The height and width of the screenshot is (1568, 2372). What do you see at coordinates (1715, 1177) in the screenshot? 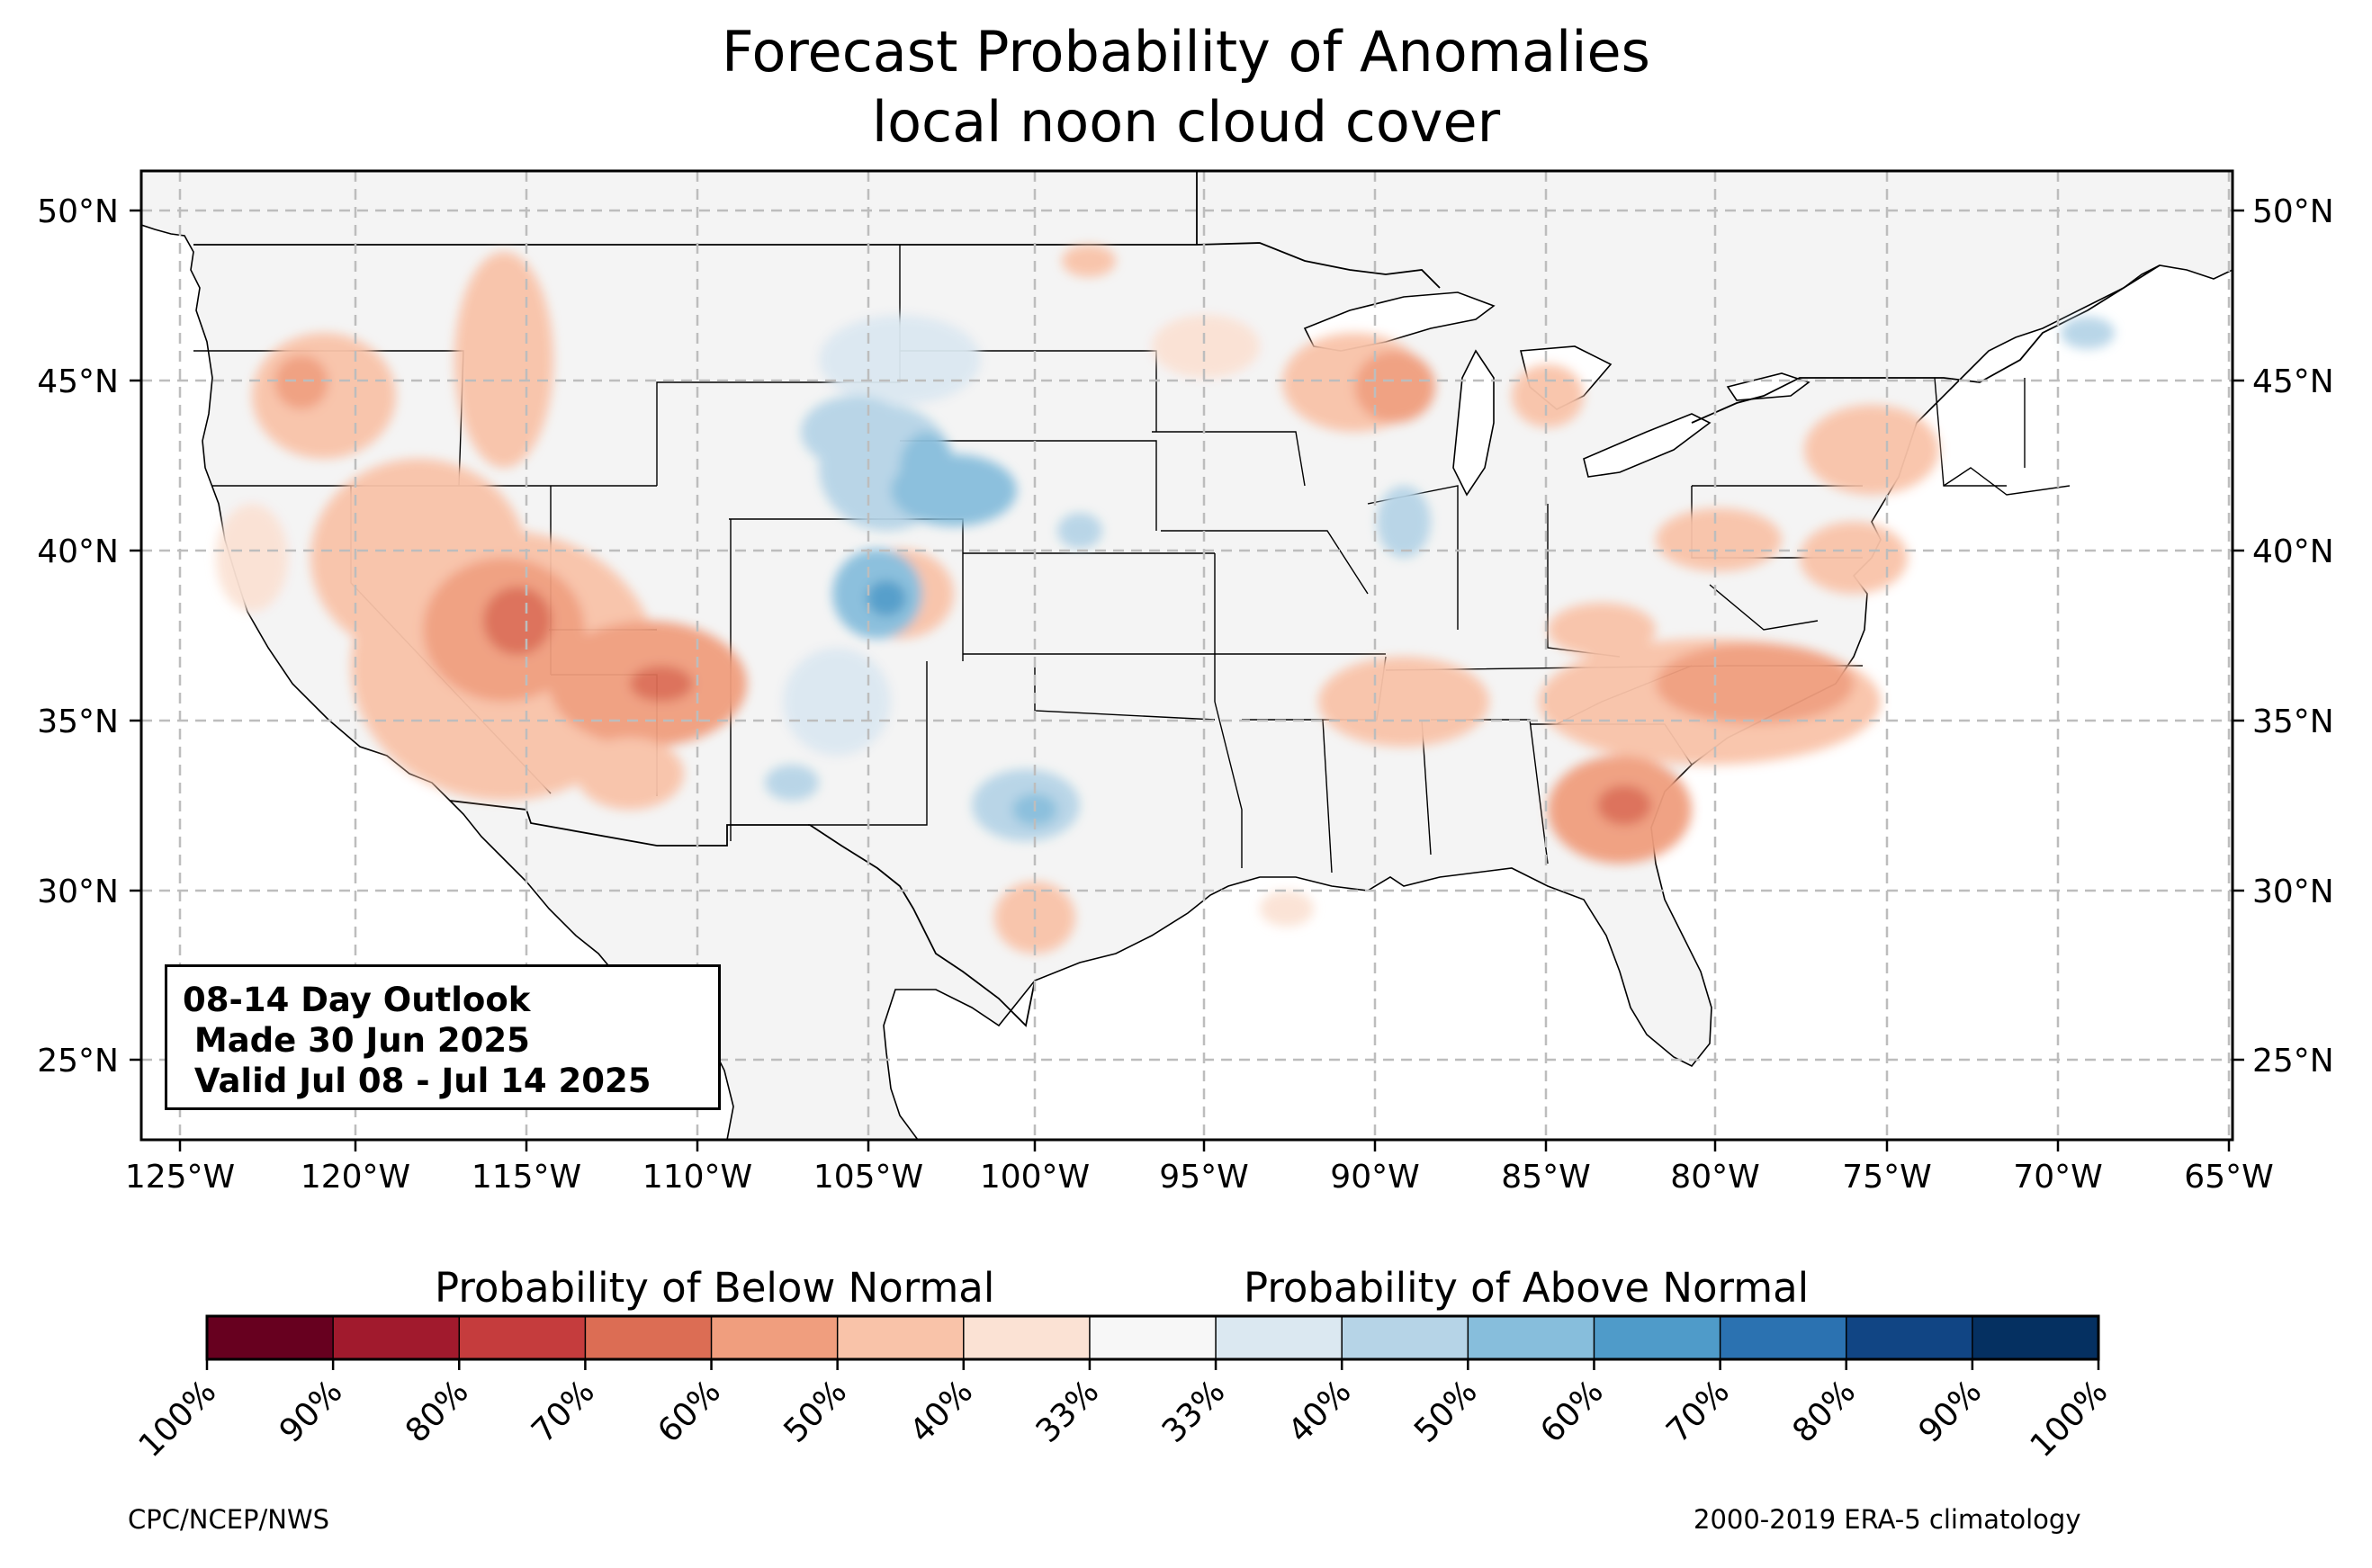
I see `lon-label: 80°W` at bounding box center [1715, 1177].